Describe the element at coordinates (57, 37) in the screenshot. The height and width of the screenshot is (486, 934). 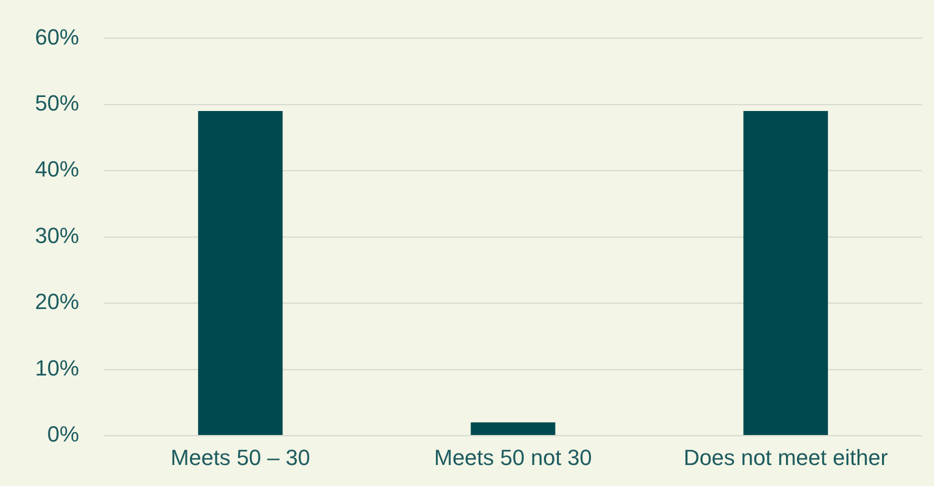
I see `y-tick-label: 60%` at that location.